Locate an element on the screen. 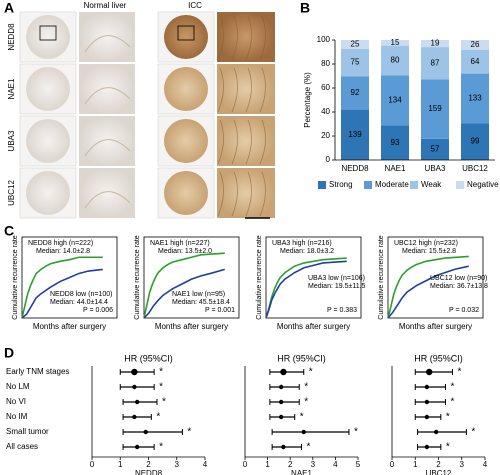 The width and height of the screenshot is (500, 475). series-median: Median: 45.5±18.4 is located at coordinates (201, 302).